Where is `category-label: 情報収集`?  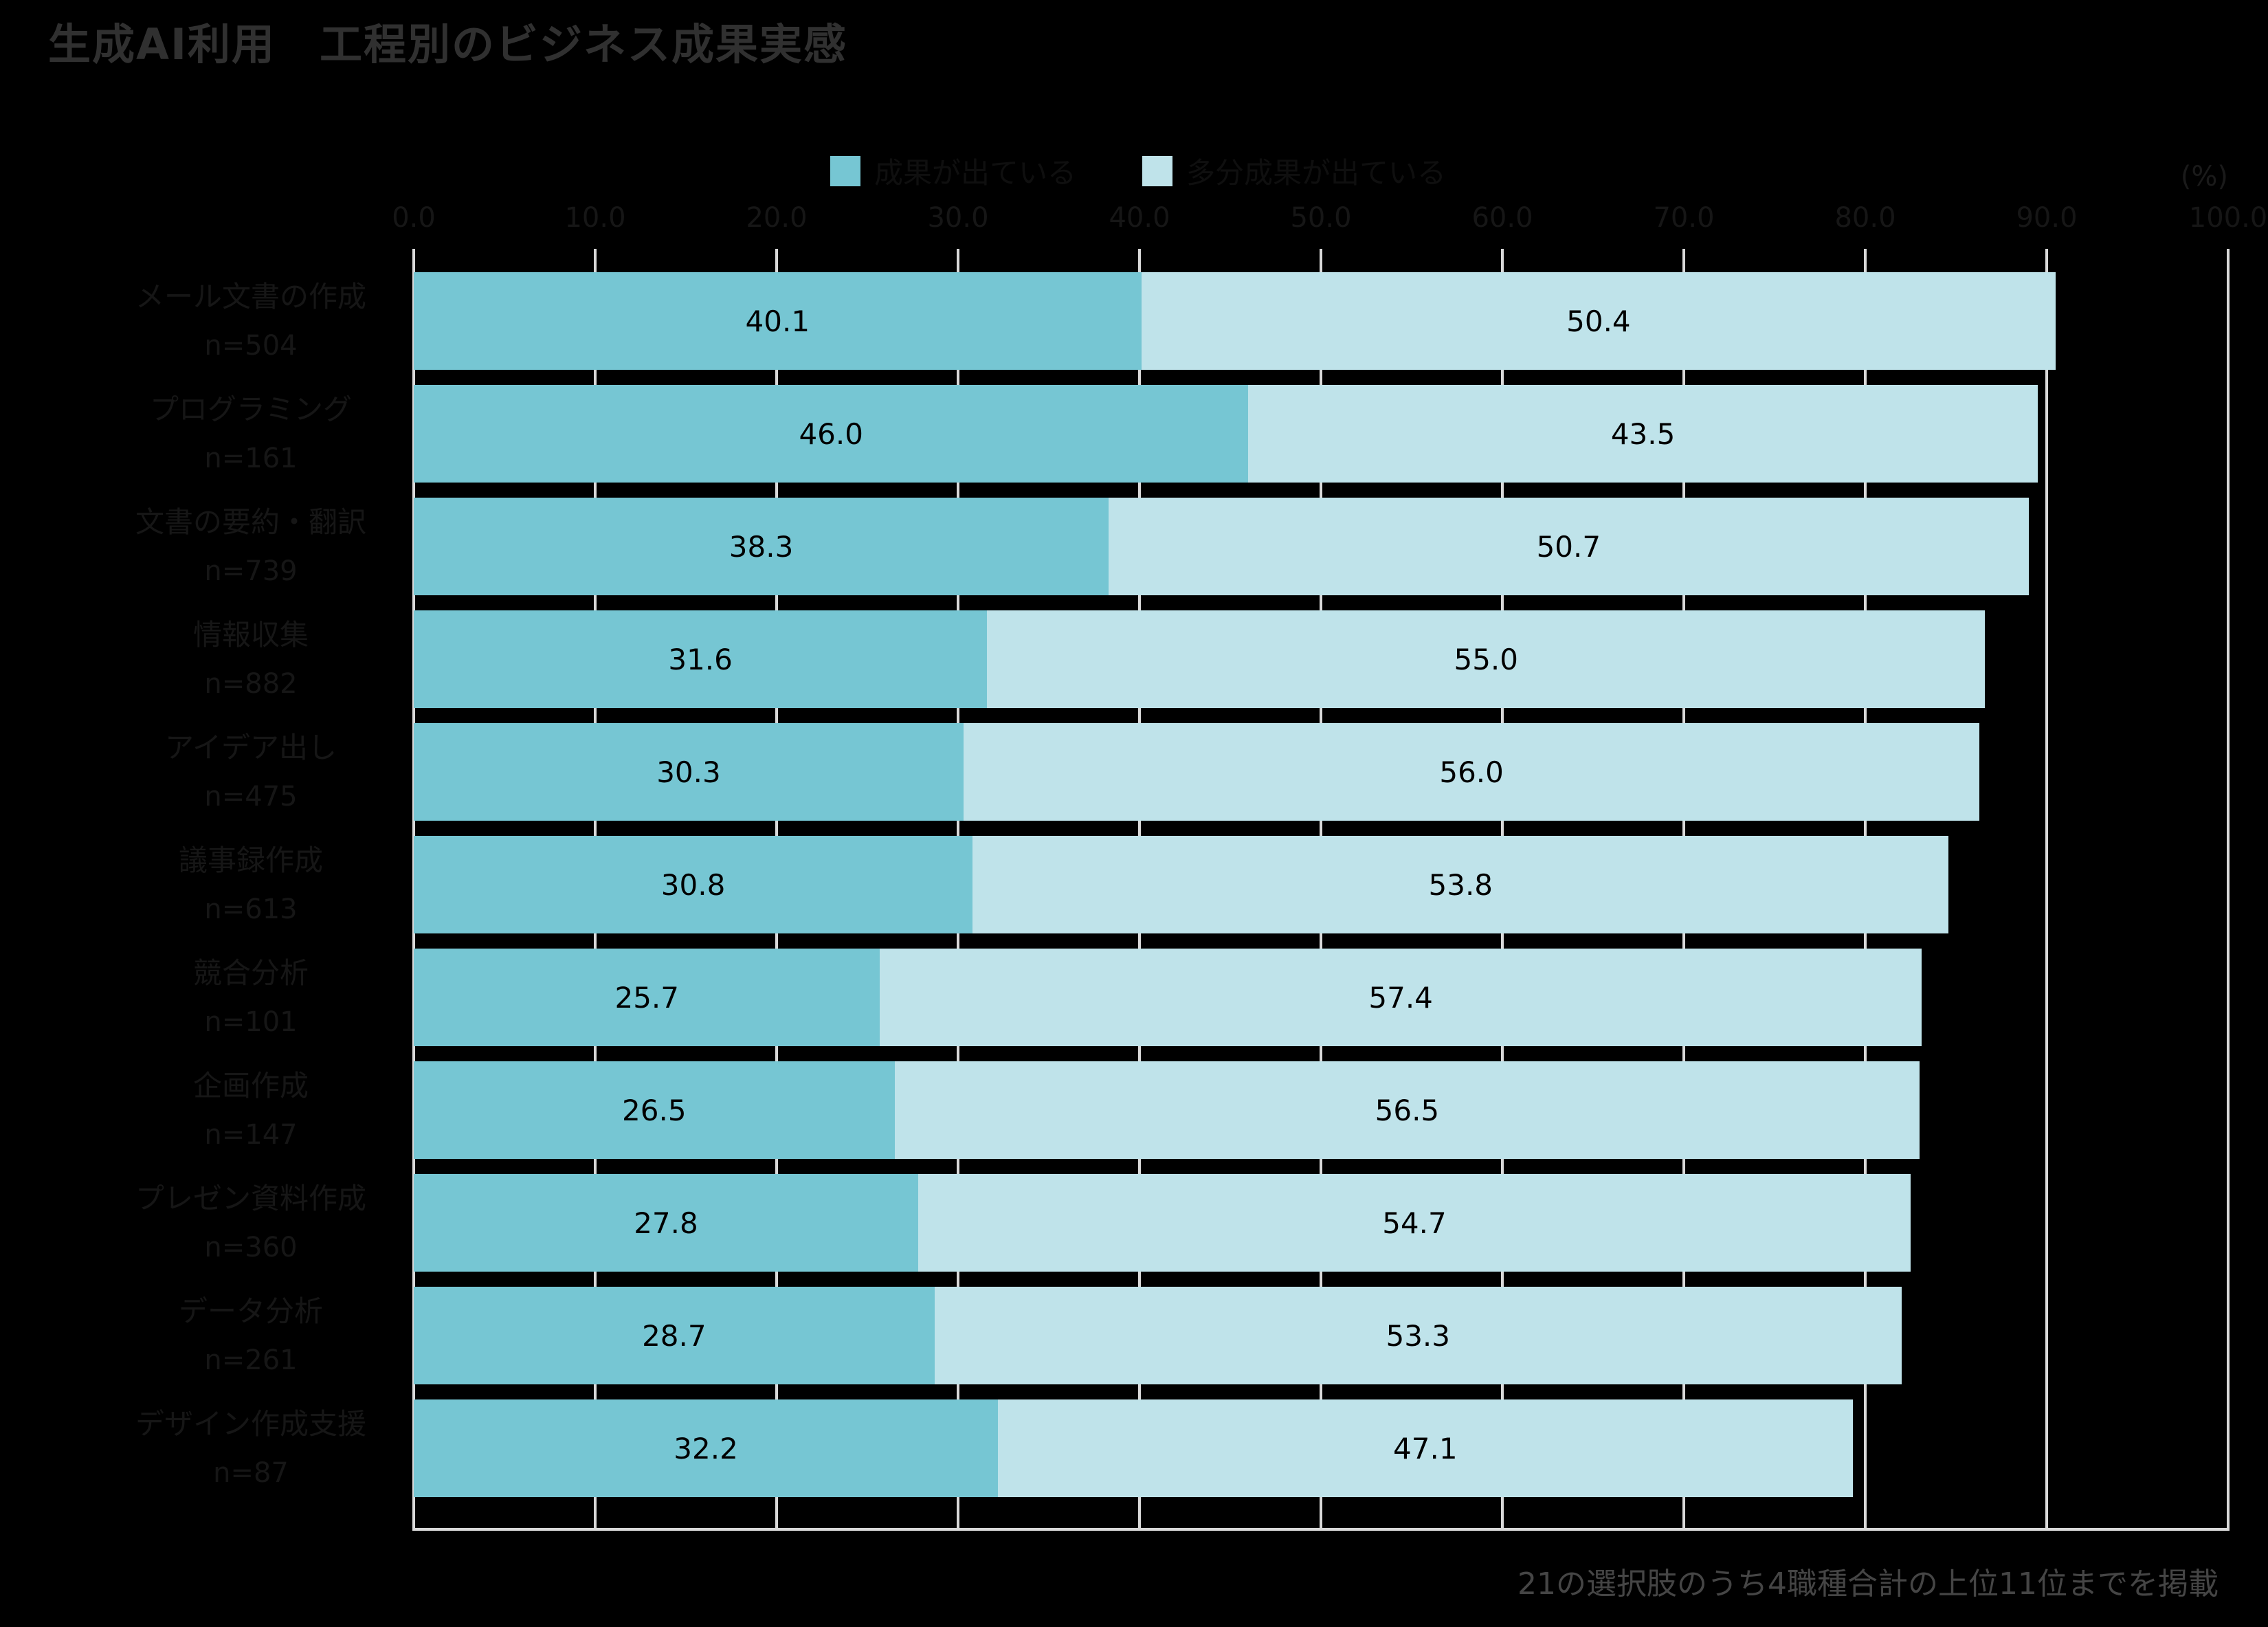
category-label: 情報収集 is located at coordinates (250, 635).